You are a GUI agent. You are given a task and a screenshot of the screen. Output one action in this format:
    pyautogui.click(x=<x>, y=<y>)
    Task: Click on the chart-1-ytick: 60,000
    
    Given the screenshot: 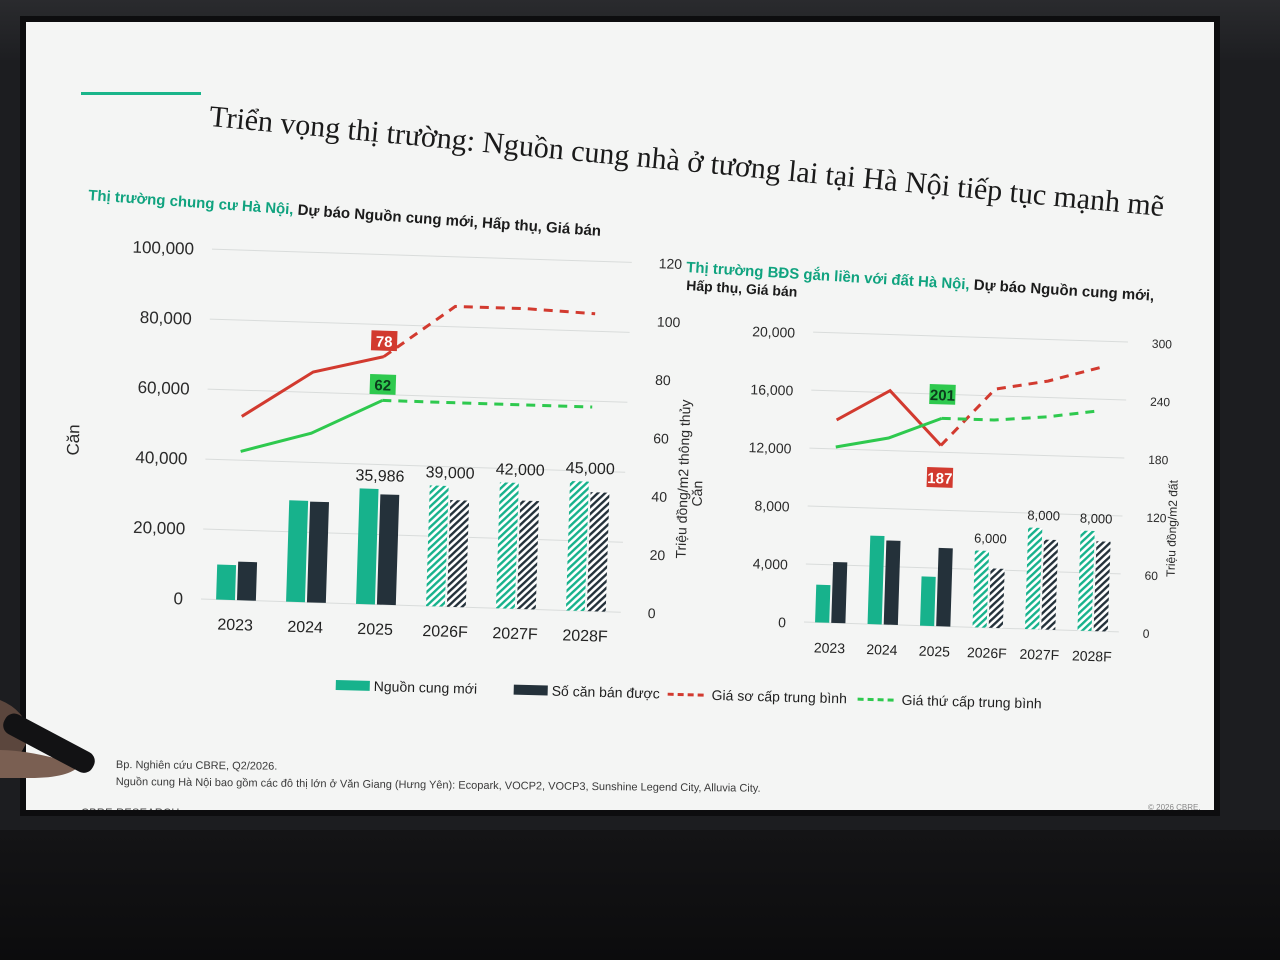 What is the action you would take?
    pyautogui.click(x=163, y=388)
    